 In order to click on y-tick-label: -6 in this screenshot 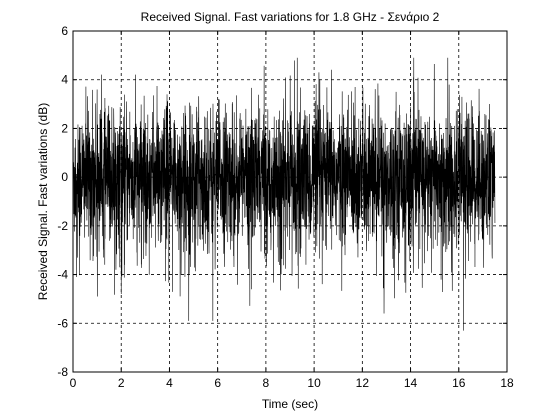, I will do `click(62, 323)`.